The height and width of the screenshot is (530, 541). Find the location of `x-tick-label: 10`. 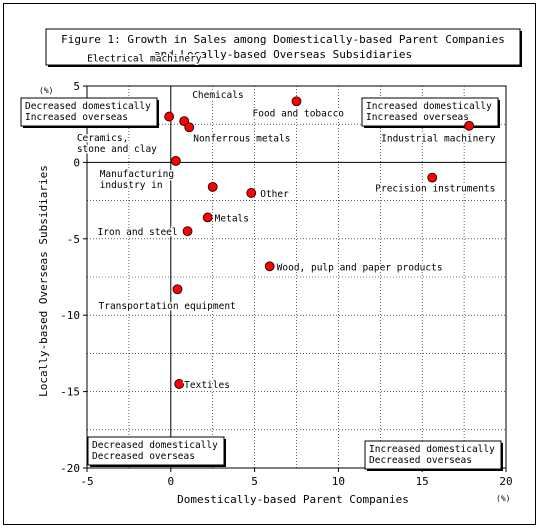

x-tick-label: 10 is located at coordinates (338, 481).